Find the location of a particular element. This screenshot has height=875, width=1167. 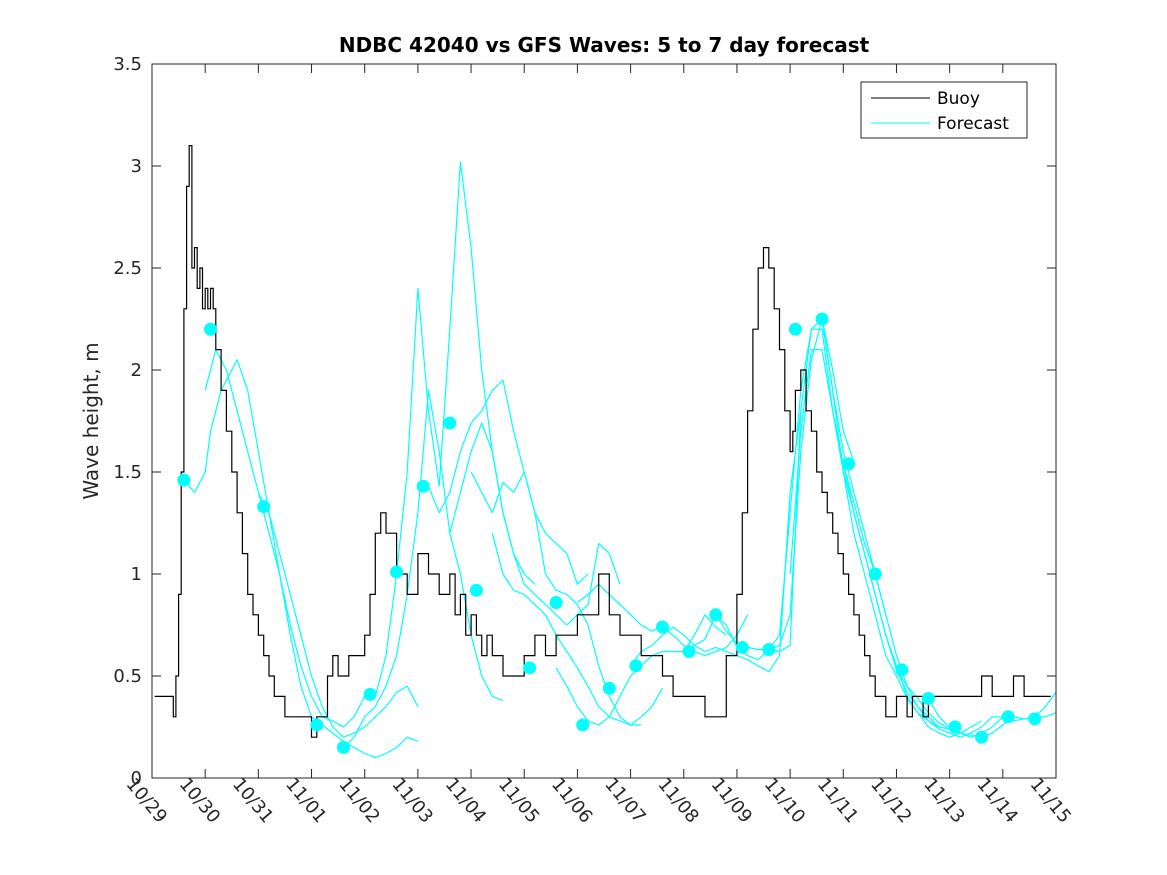

y-tick-label: 2.5 is located at coordinates (127, 268).